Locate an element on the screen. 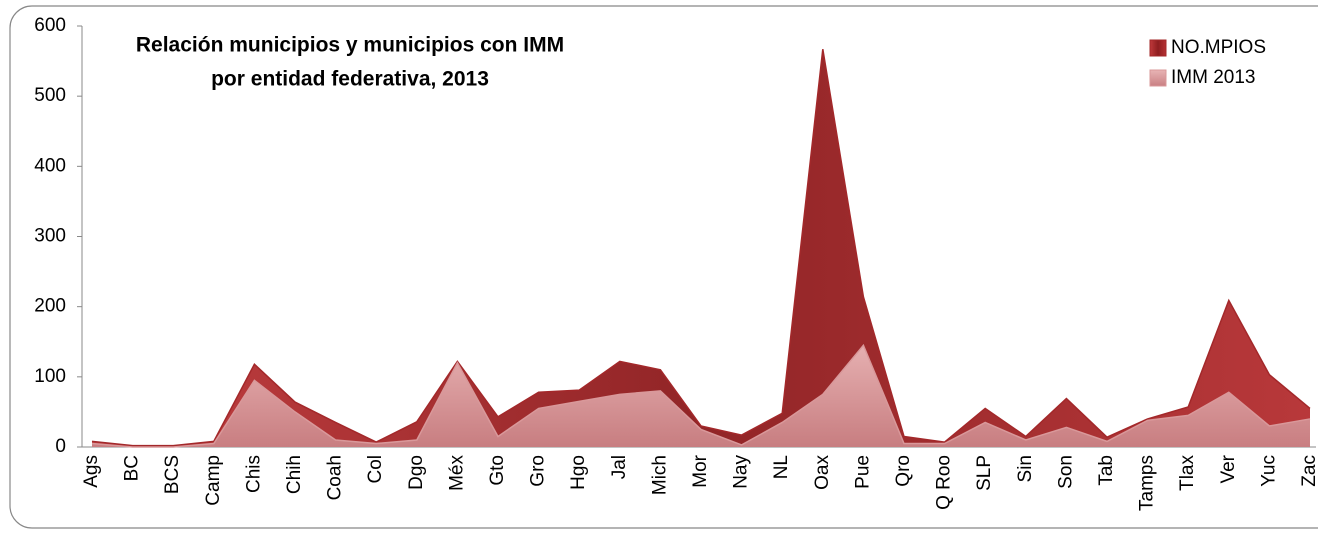  x-tick-label: Jal is located at coordinates (619, 467).